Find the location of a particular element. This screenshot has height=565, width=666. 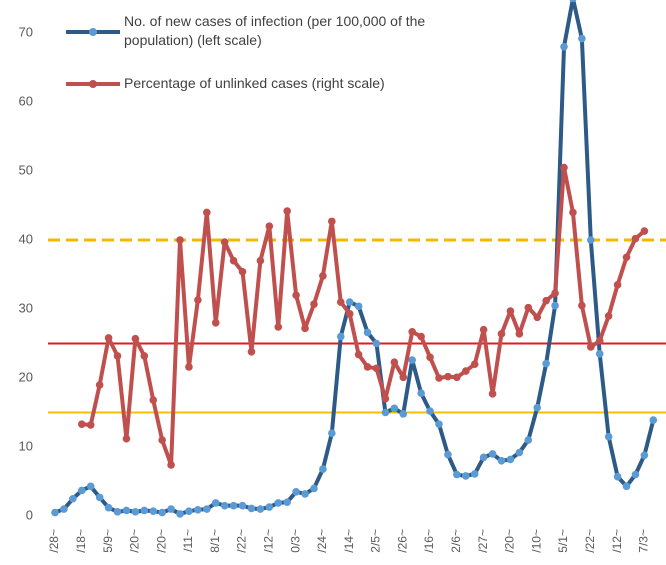

x-tick-label: 2/6~ is located at coordinates (456, 541).